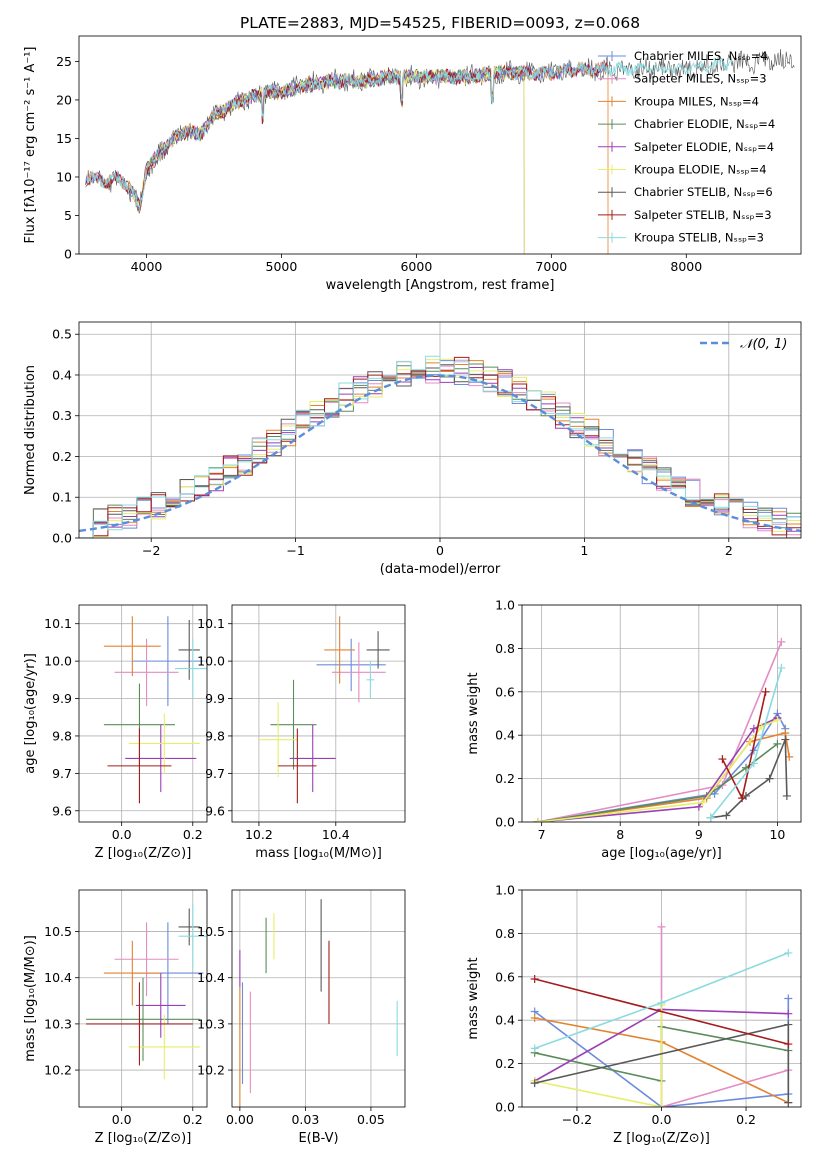 This screenshot has width=819, height=1170. I want to click on y-tick-label: 10.1, so click(211, 623).